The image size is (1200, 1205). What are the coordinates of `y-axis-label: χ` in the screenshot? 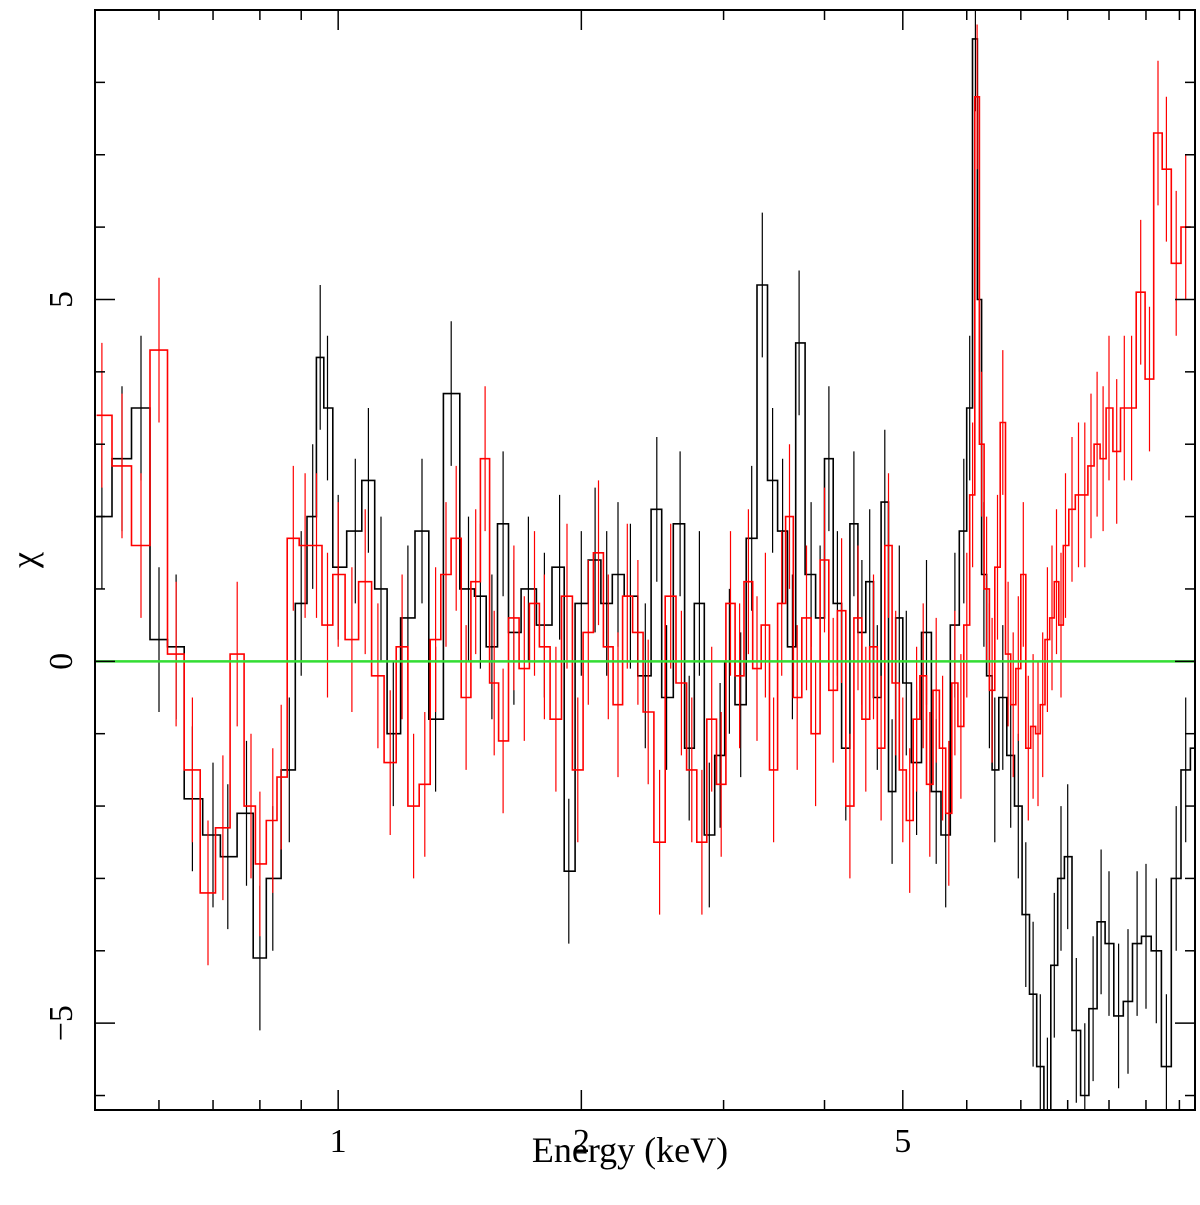 It's located at (24, 560).